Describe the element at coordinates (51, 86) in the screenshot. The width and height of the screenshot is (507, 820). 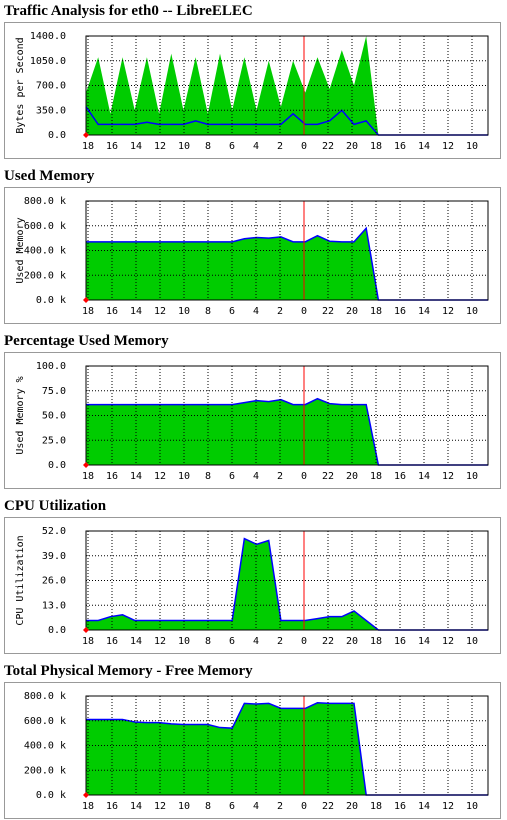
I see `y-tick-label: 700.0` at that location.